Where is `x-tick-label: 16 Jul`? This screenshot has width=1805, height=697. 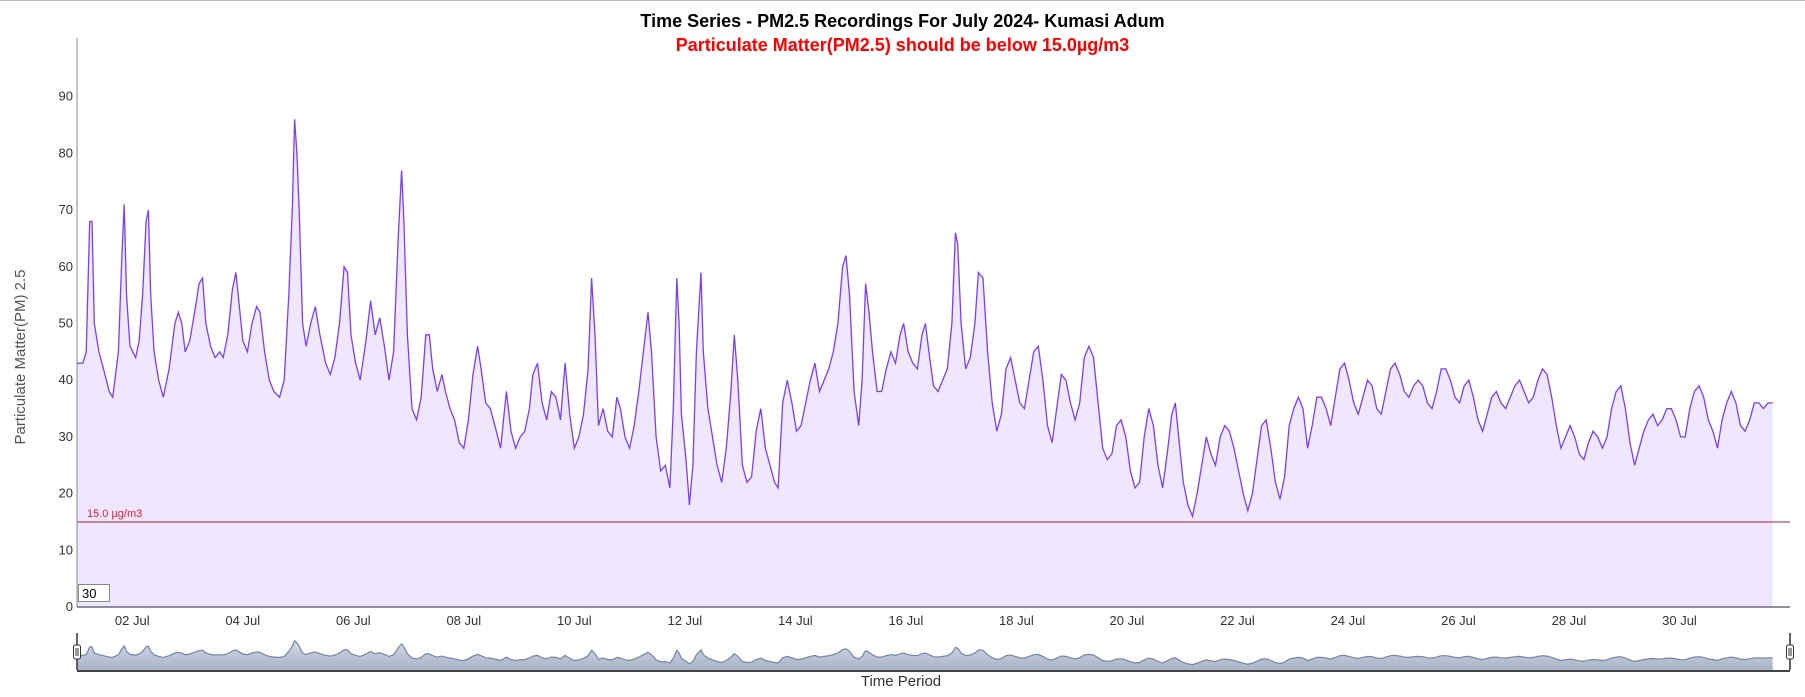
x-tick-label: 16 Jul is located at coordinates (906, 620).